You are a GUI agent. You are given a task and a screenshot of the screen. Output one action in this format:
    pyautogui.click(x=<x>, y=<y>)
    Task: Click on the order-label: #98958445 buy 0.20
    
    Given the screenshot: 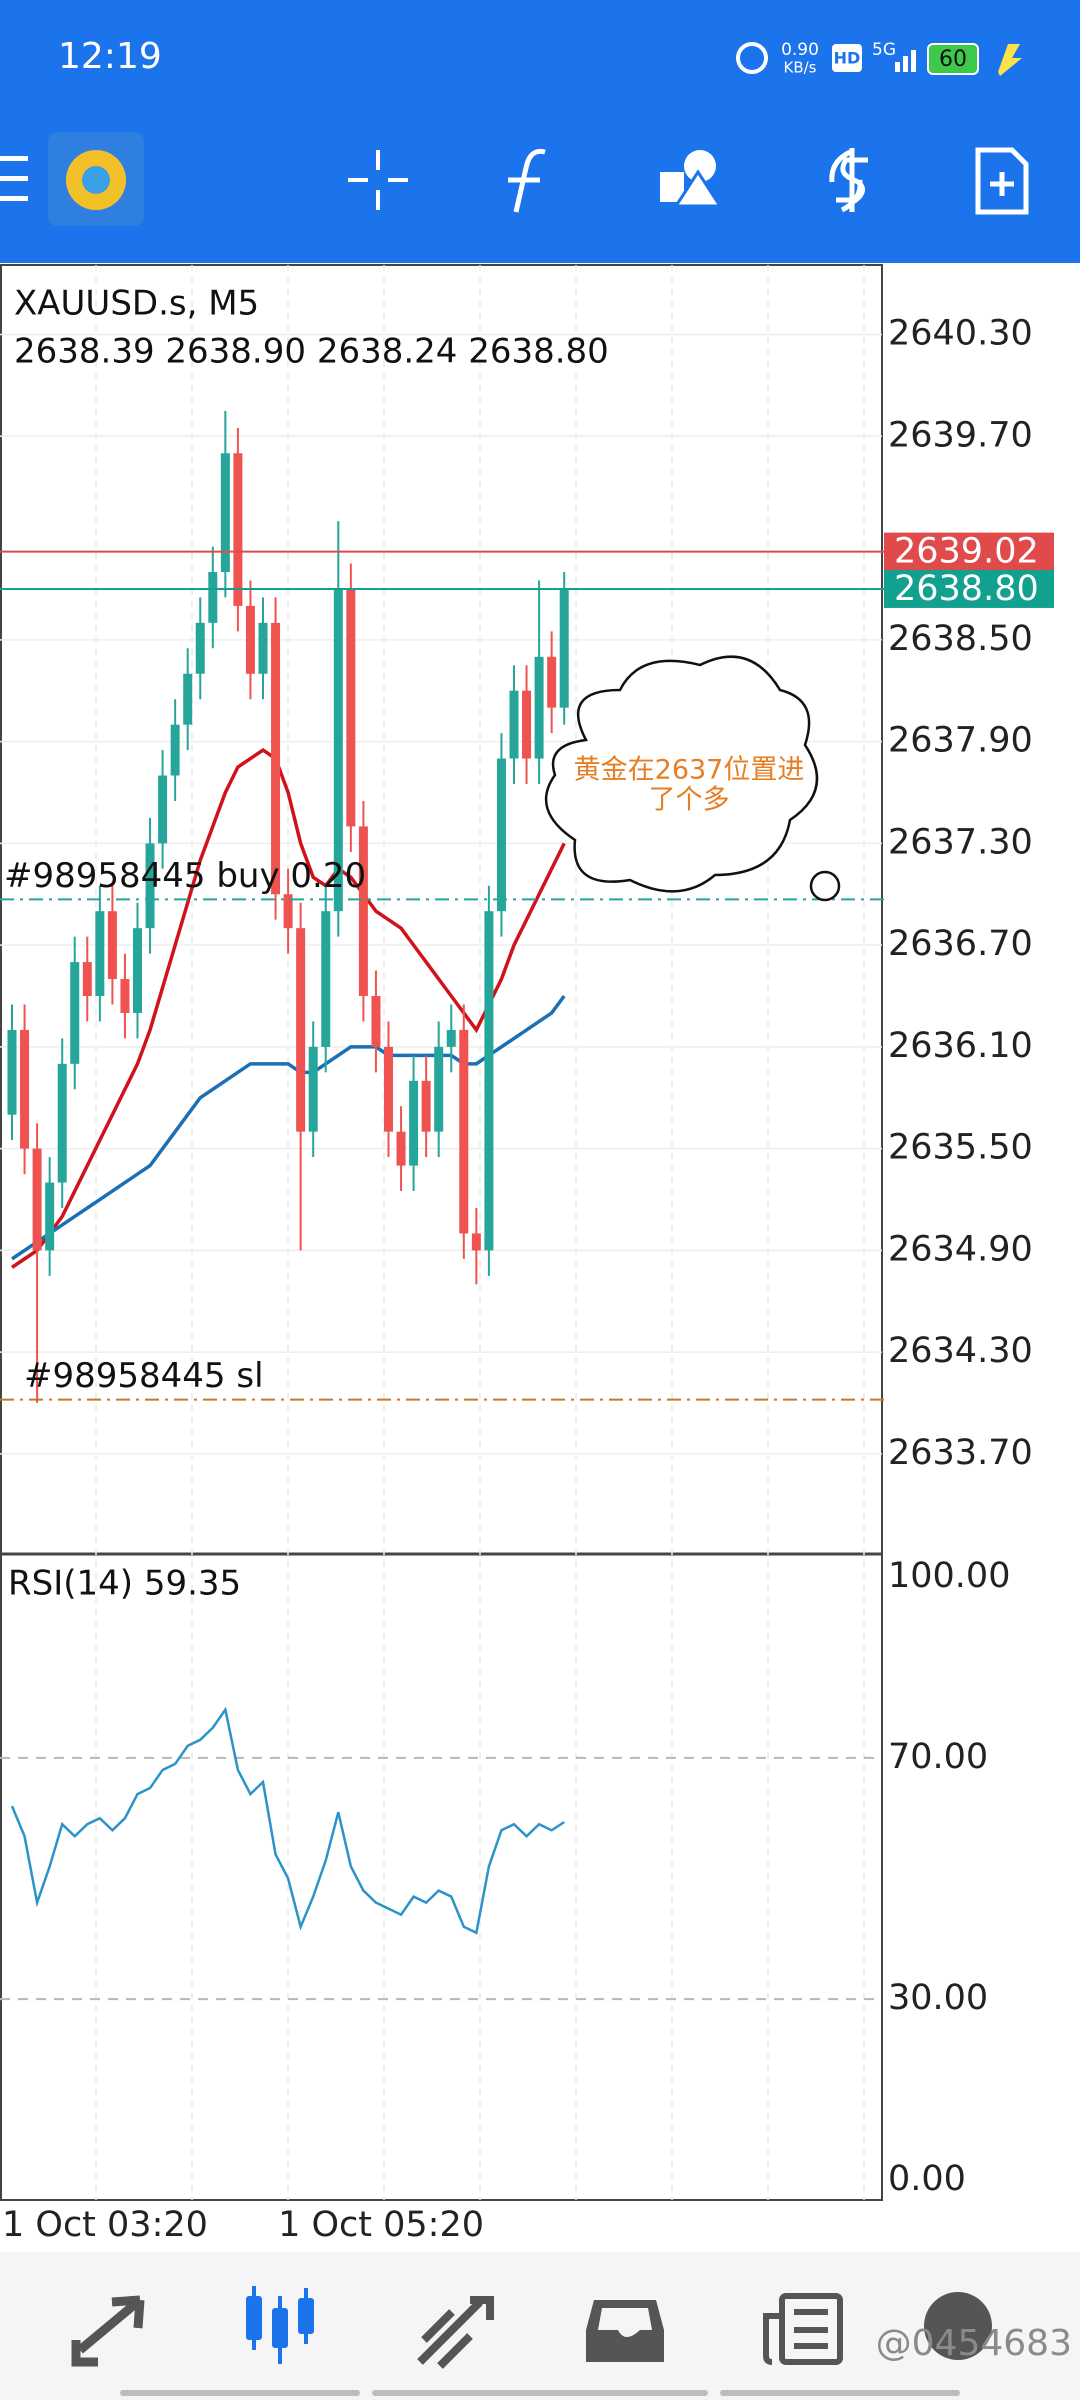 What is the action you would take?
    pyautogui.click(x=185, y=876)
    